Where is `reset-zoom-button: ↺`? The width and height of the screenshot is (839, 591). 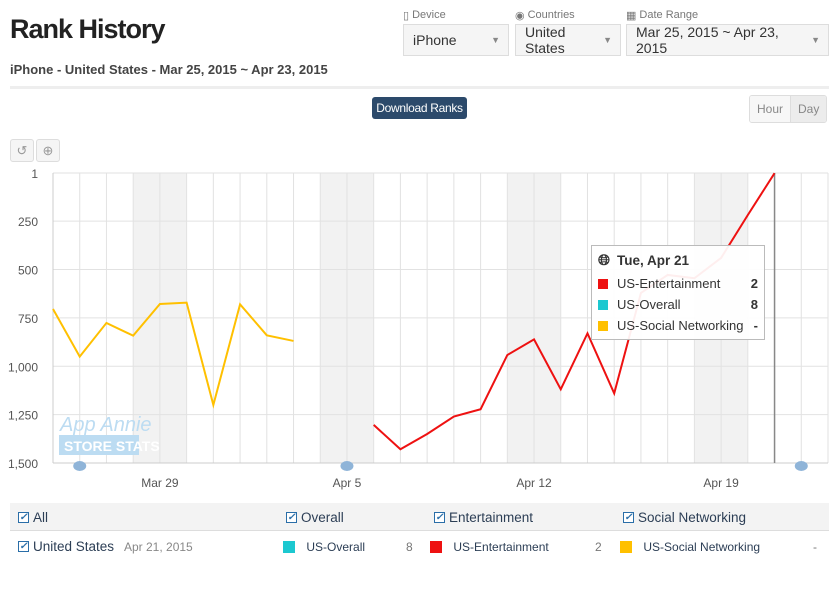 reset-zoom-button: ↺ is located at coordinates (22, 150).